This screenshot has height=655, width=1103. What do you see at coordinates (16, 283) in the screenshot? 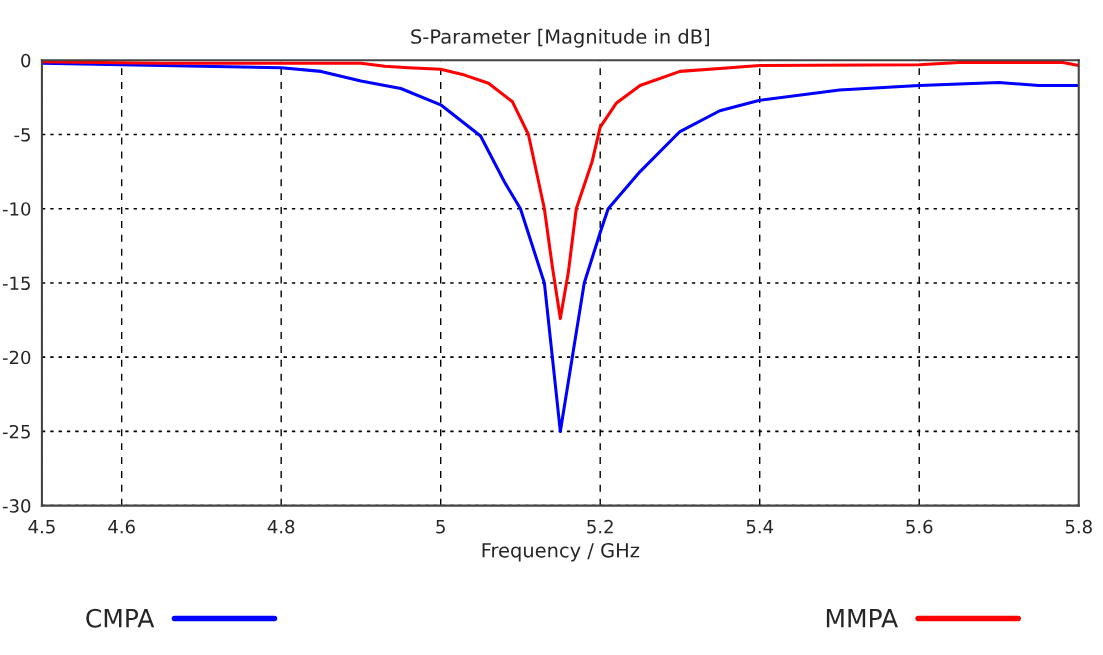
I see `y-tick-label: -15` at bounding box center [16, 283].